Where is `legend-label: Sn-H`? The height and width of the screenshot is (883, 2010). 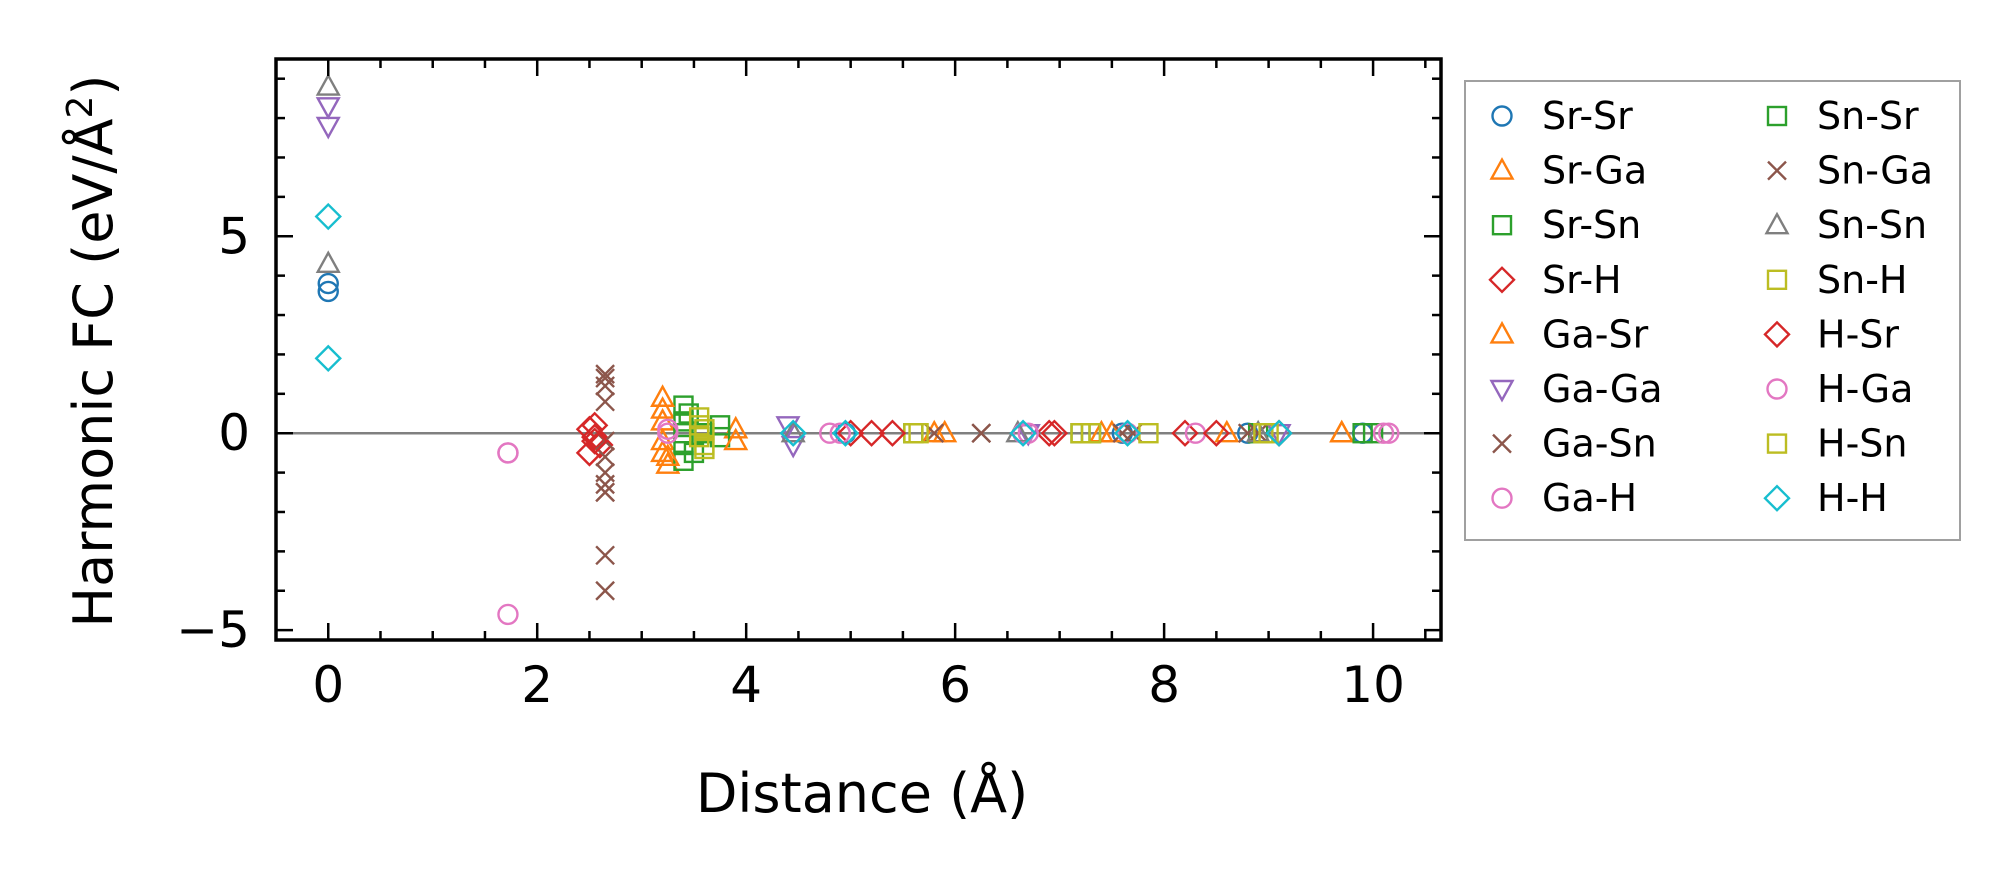 legend-label: Sn-H is located at coordinates (1862, 280).